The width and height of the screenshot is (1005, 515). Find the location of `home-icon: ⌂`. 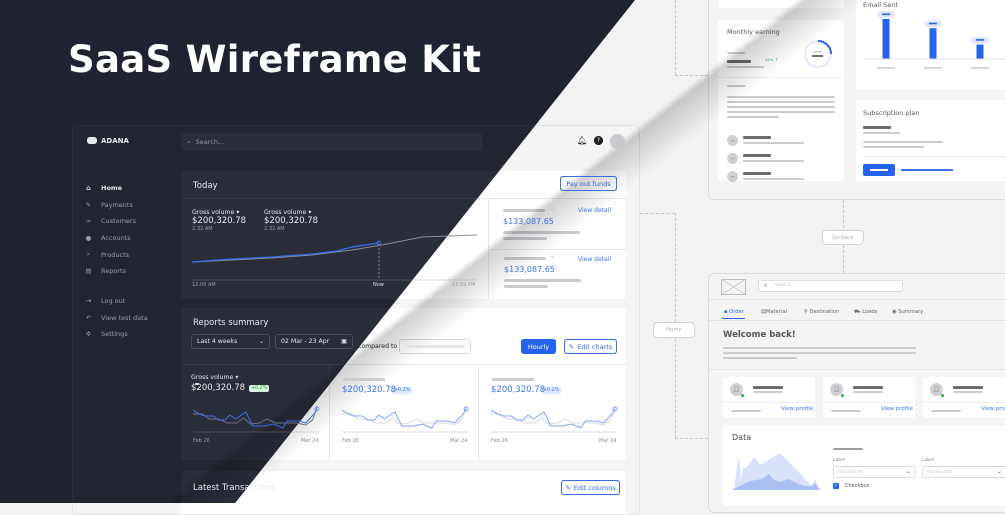

home-icon: ⌂ is located at coordinates (88, 188).